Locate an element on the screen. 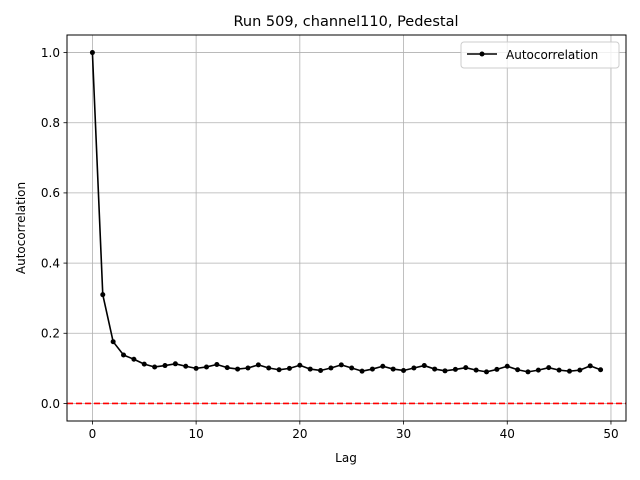 Image resolution: width=640 pixels, height=480 pixels. y-tick-label: 0.8 is located at coordinates (50, 123).